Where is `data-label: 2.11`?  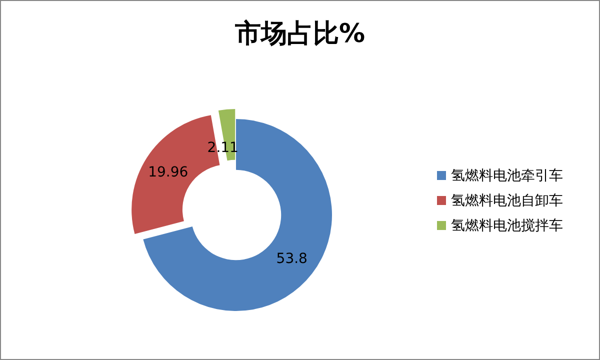
data-label: 2.11 is located at coordinates (222, 148).